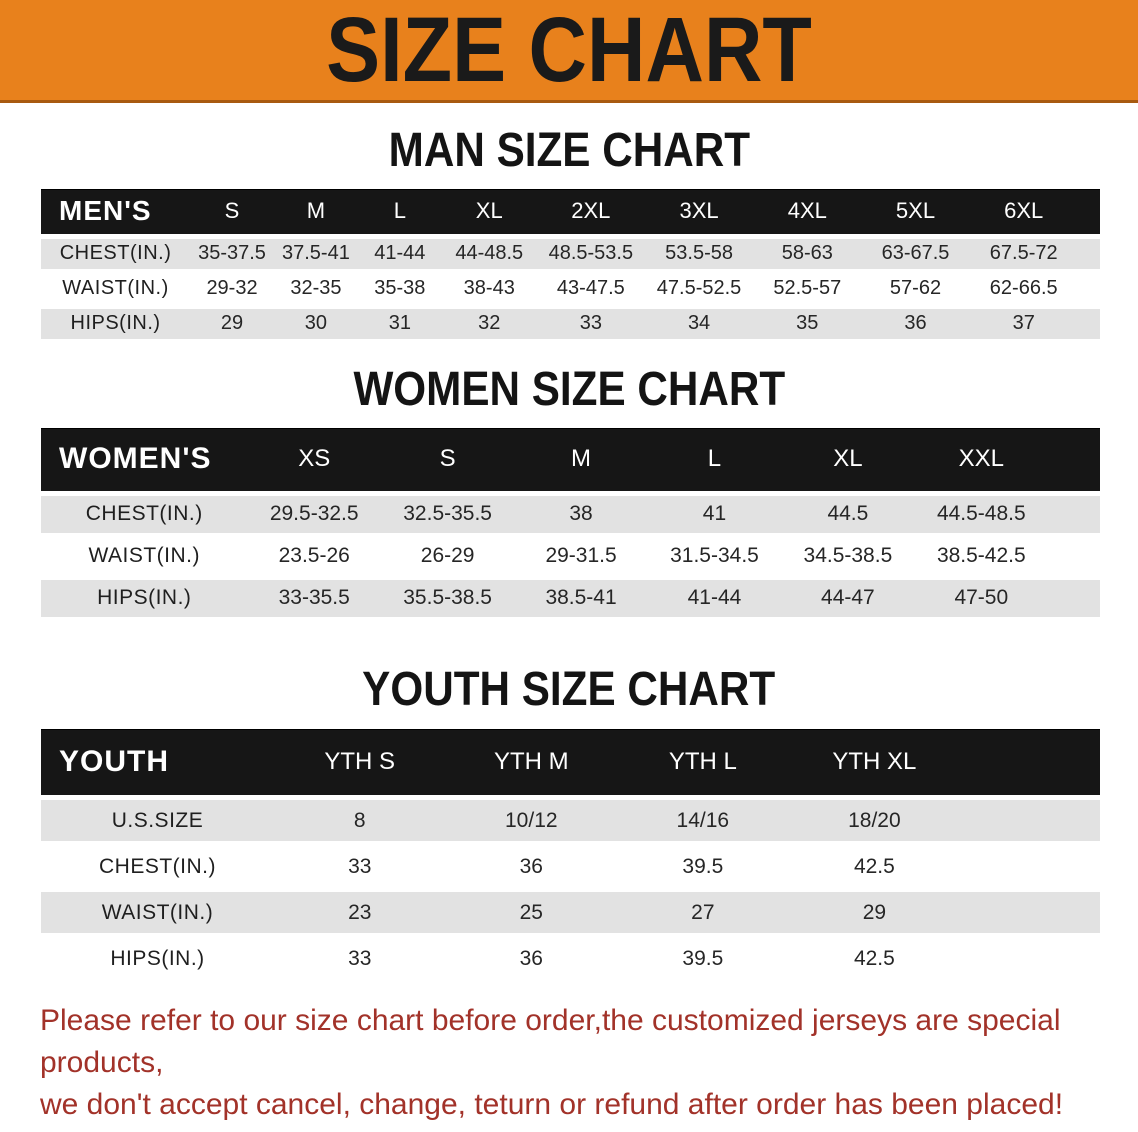 This screenshot has height=1132, width=1138. I want to click on youth-size-value: 8, so click(359, 821).